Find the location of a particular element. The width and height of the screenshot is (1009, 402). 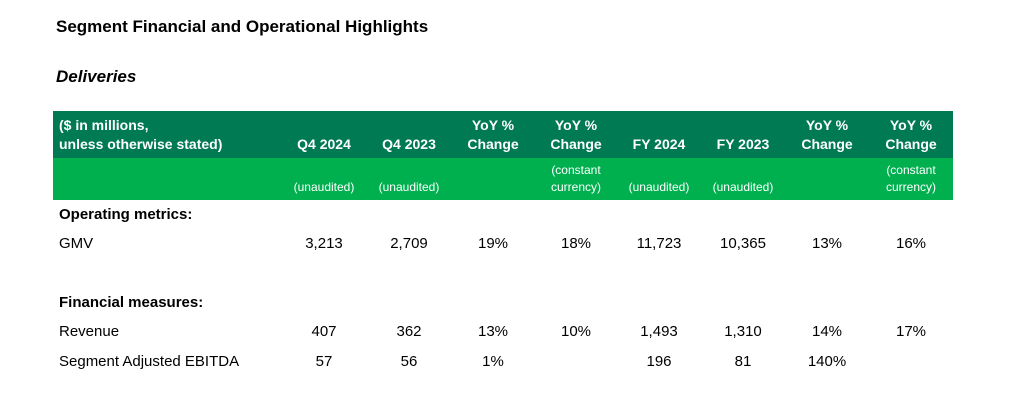

row-label-segment-adjusted-ebitda: Segment Adjusted EBITDA is located at coordinates (149, 361).